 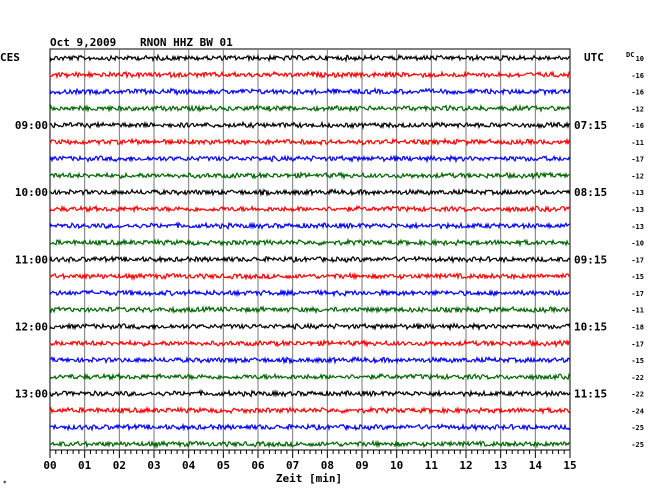 What do you see at coordinates (590, 192) in the screenshot?
I see `utc-hour-label: 08:15` at bounding box center [590, 192].